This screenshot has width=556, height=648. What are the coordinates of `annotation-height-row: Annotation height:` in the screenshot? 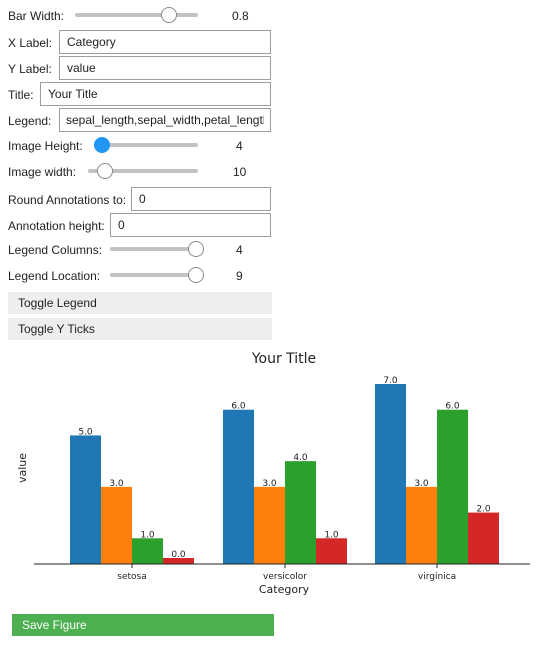 It's located at (278, 226).